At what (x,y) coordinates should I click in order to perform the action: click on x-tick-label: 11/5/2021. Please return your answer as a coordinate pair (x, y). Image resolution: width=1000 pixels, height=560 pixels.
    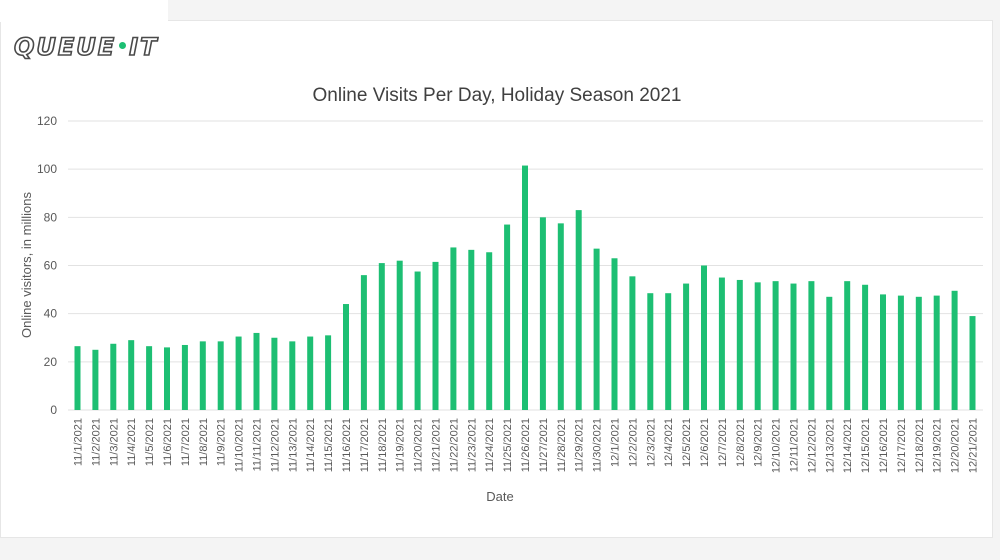
    Looking at the image, I should click on (150, 442).